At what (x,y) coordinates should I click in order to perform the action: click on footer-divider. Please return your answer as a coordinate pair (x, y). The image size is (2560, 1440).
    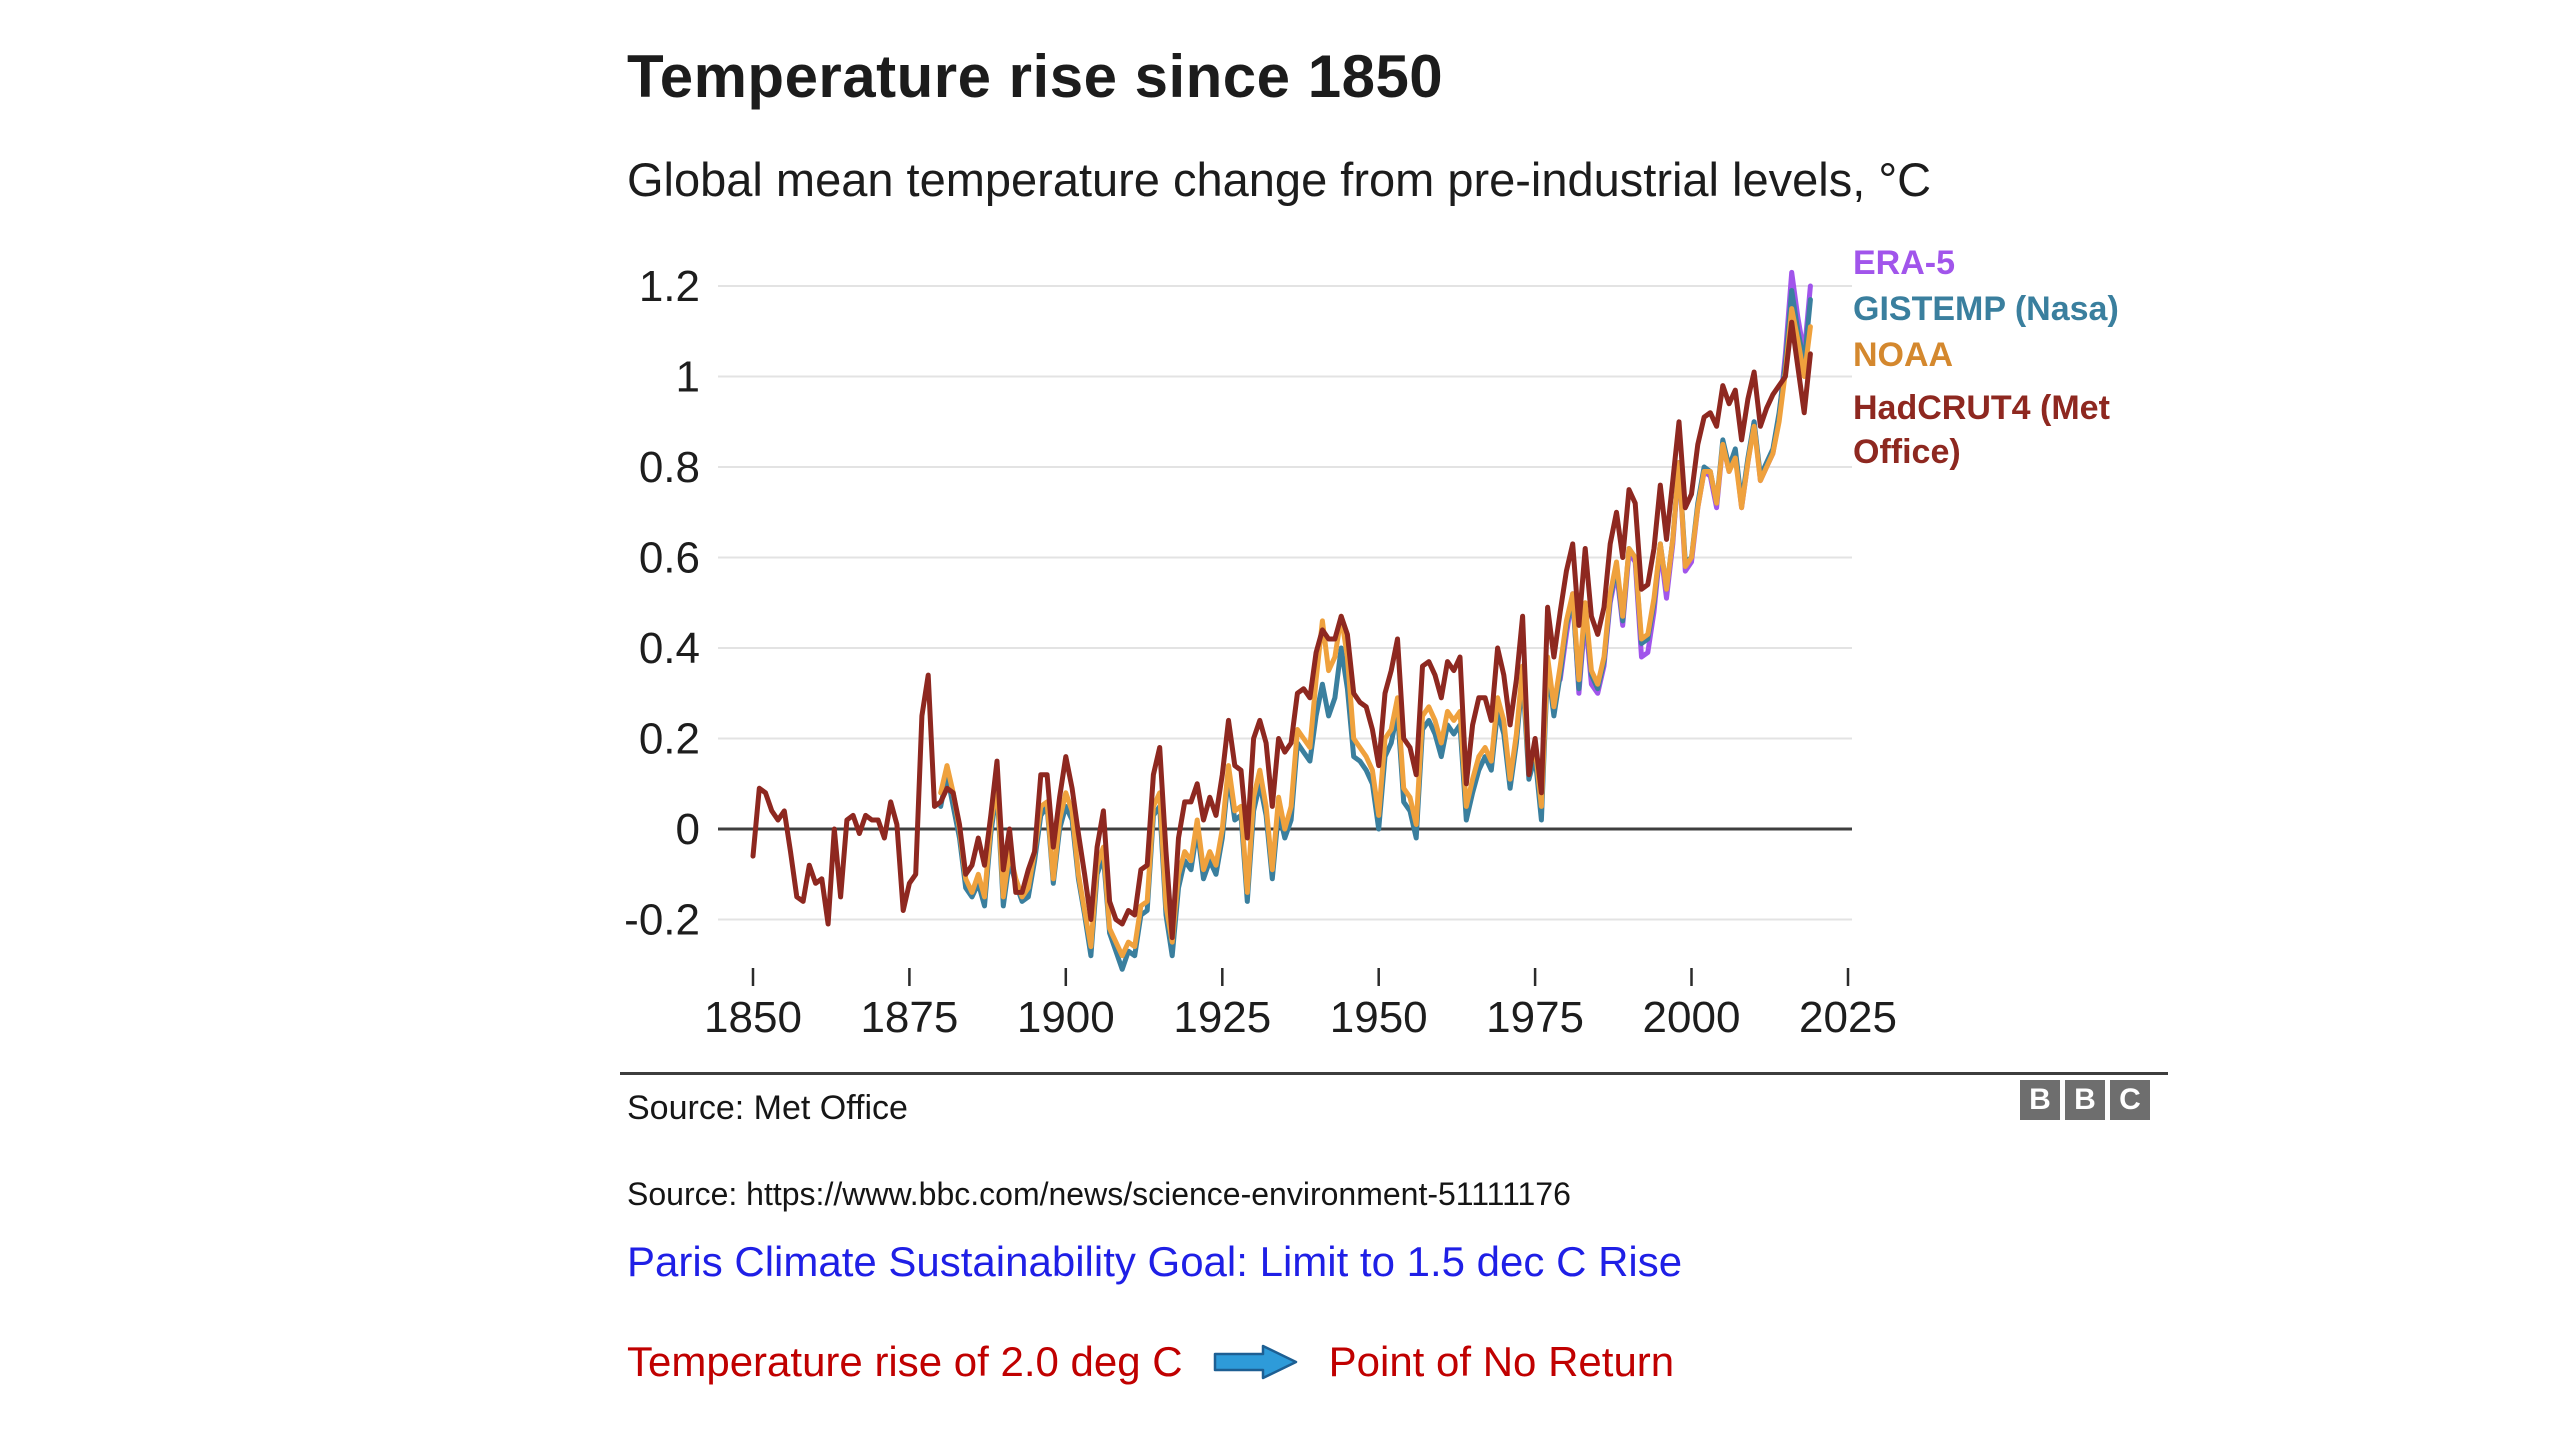
    Looking at the image, I should click on (1394, 1073).